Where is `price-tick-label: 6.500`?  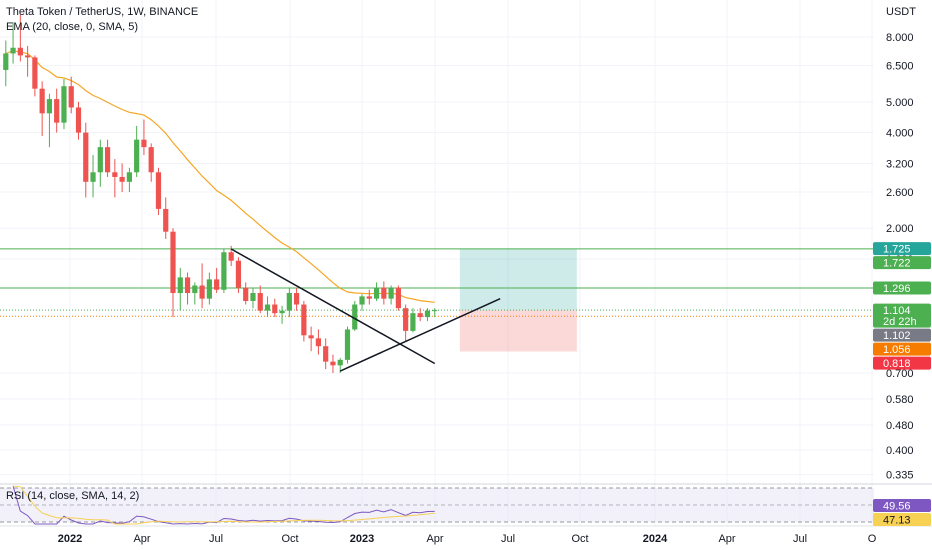
price-tick-label: 6.500 is located at coordinates (900, 67).